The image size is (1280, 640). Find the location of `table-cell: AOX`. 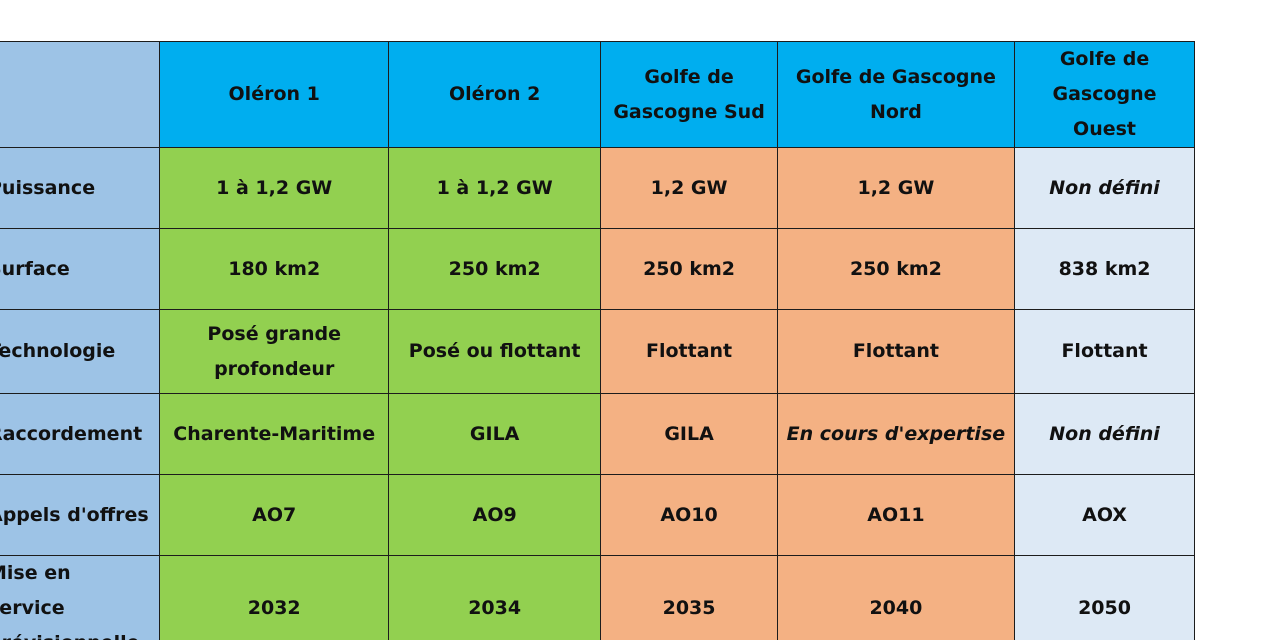

table-cell: AOX is located at coordinates (1104, 515).